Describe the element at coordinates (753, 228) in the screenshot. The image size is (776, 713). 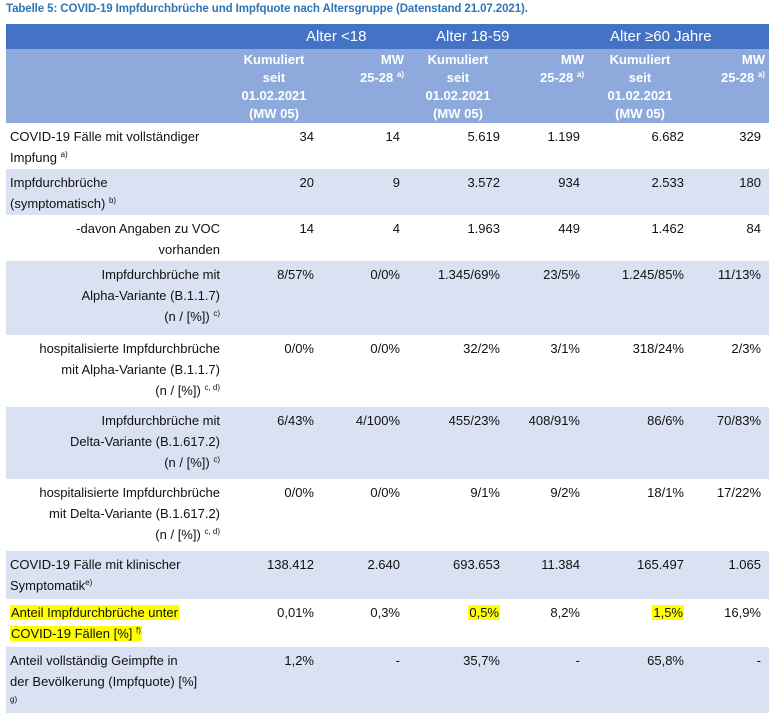
I see `table-cell: 84` at that location.